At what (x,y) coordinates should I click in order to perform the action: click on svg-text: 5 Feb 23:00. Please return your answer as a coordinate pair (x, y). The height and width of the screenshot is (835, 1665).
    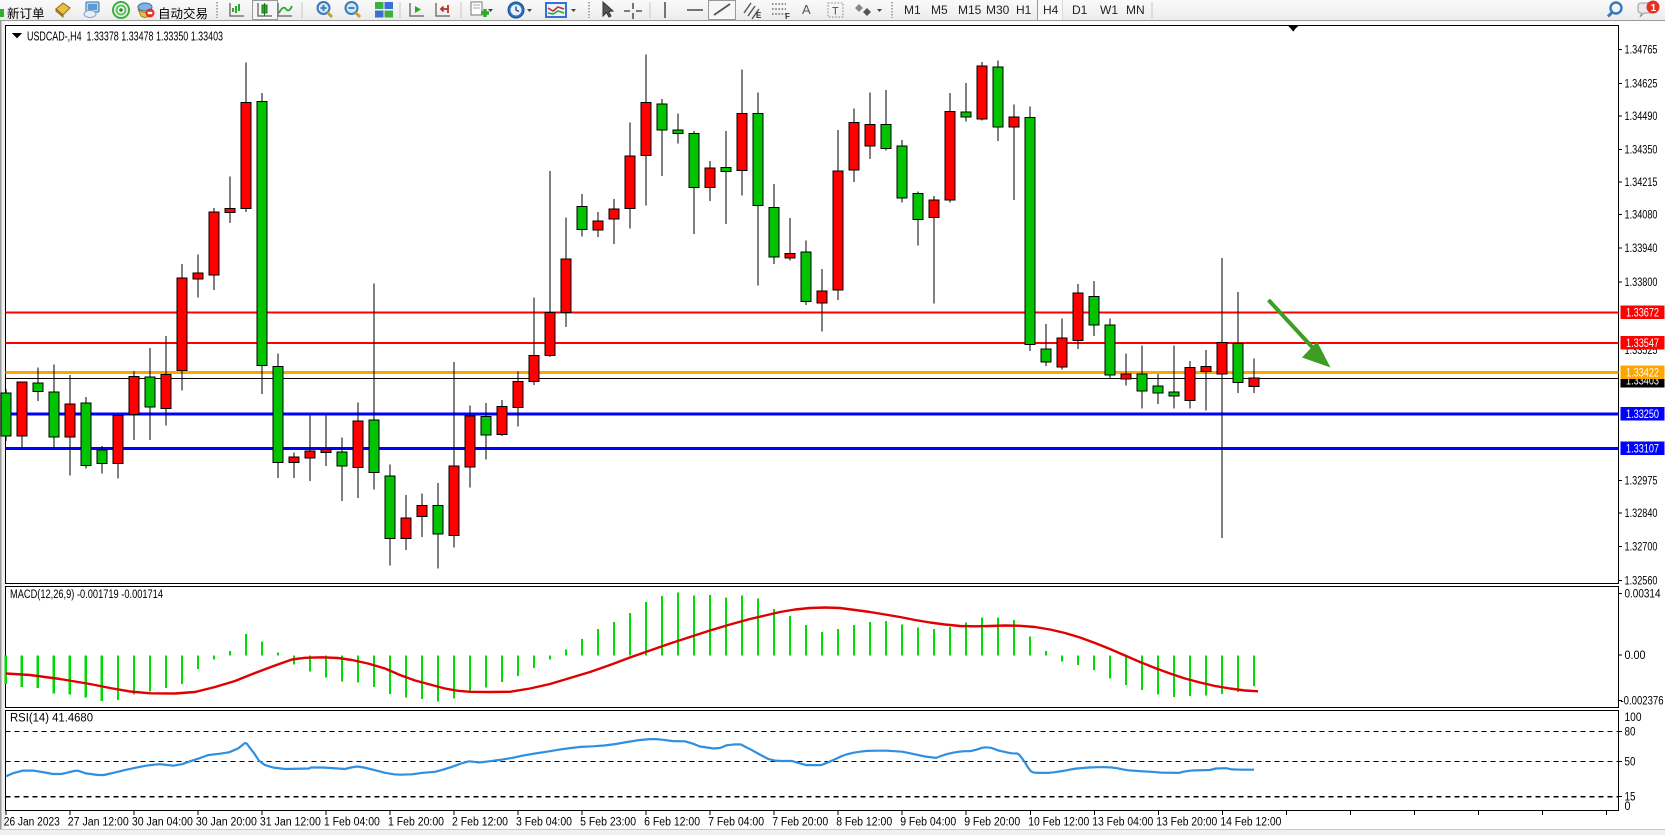
    Looking at the image, I should click on (608, 823).